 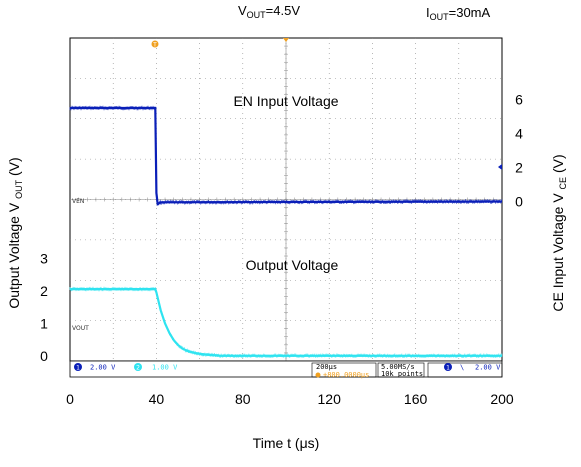 I want to click on x-tick-label: 40, so click(x=157, y=399).